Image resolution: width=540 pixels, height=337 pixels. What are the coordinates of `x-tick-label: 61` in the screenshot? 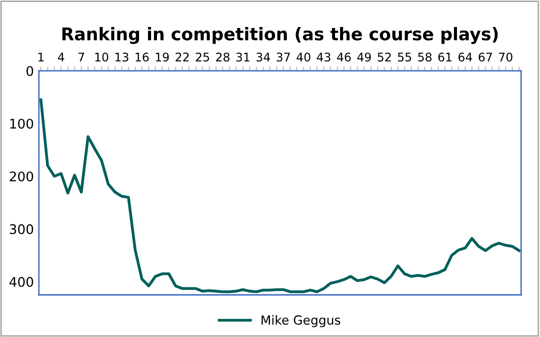 It's located at (445, 57).